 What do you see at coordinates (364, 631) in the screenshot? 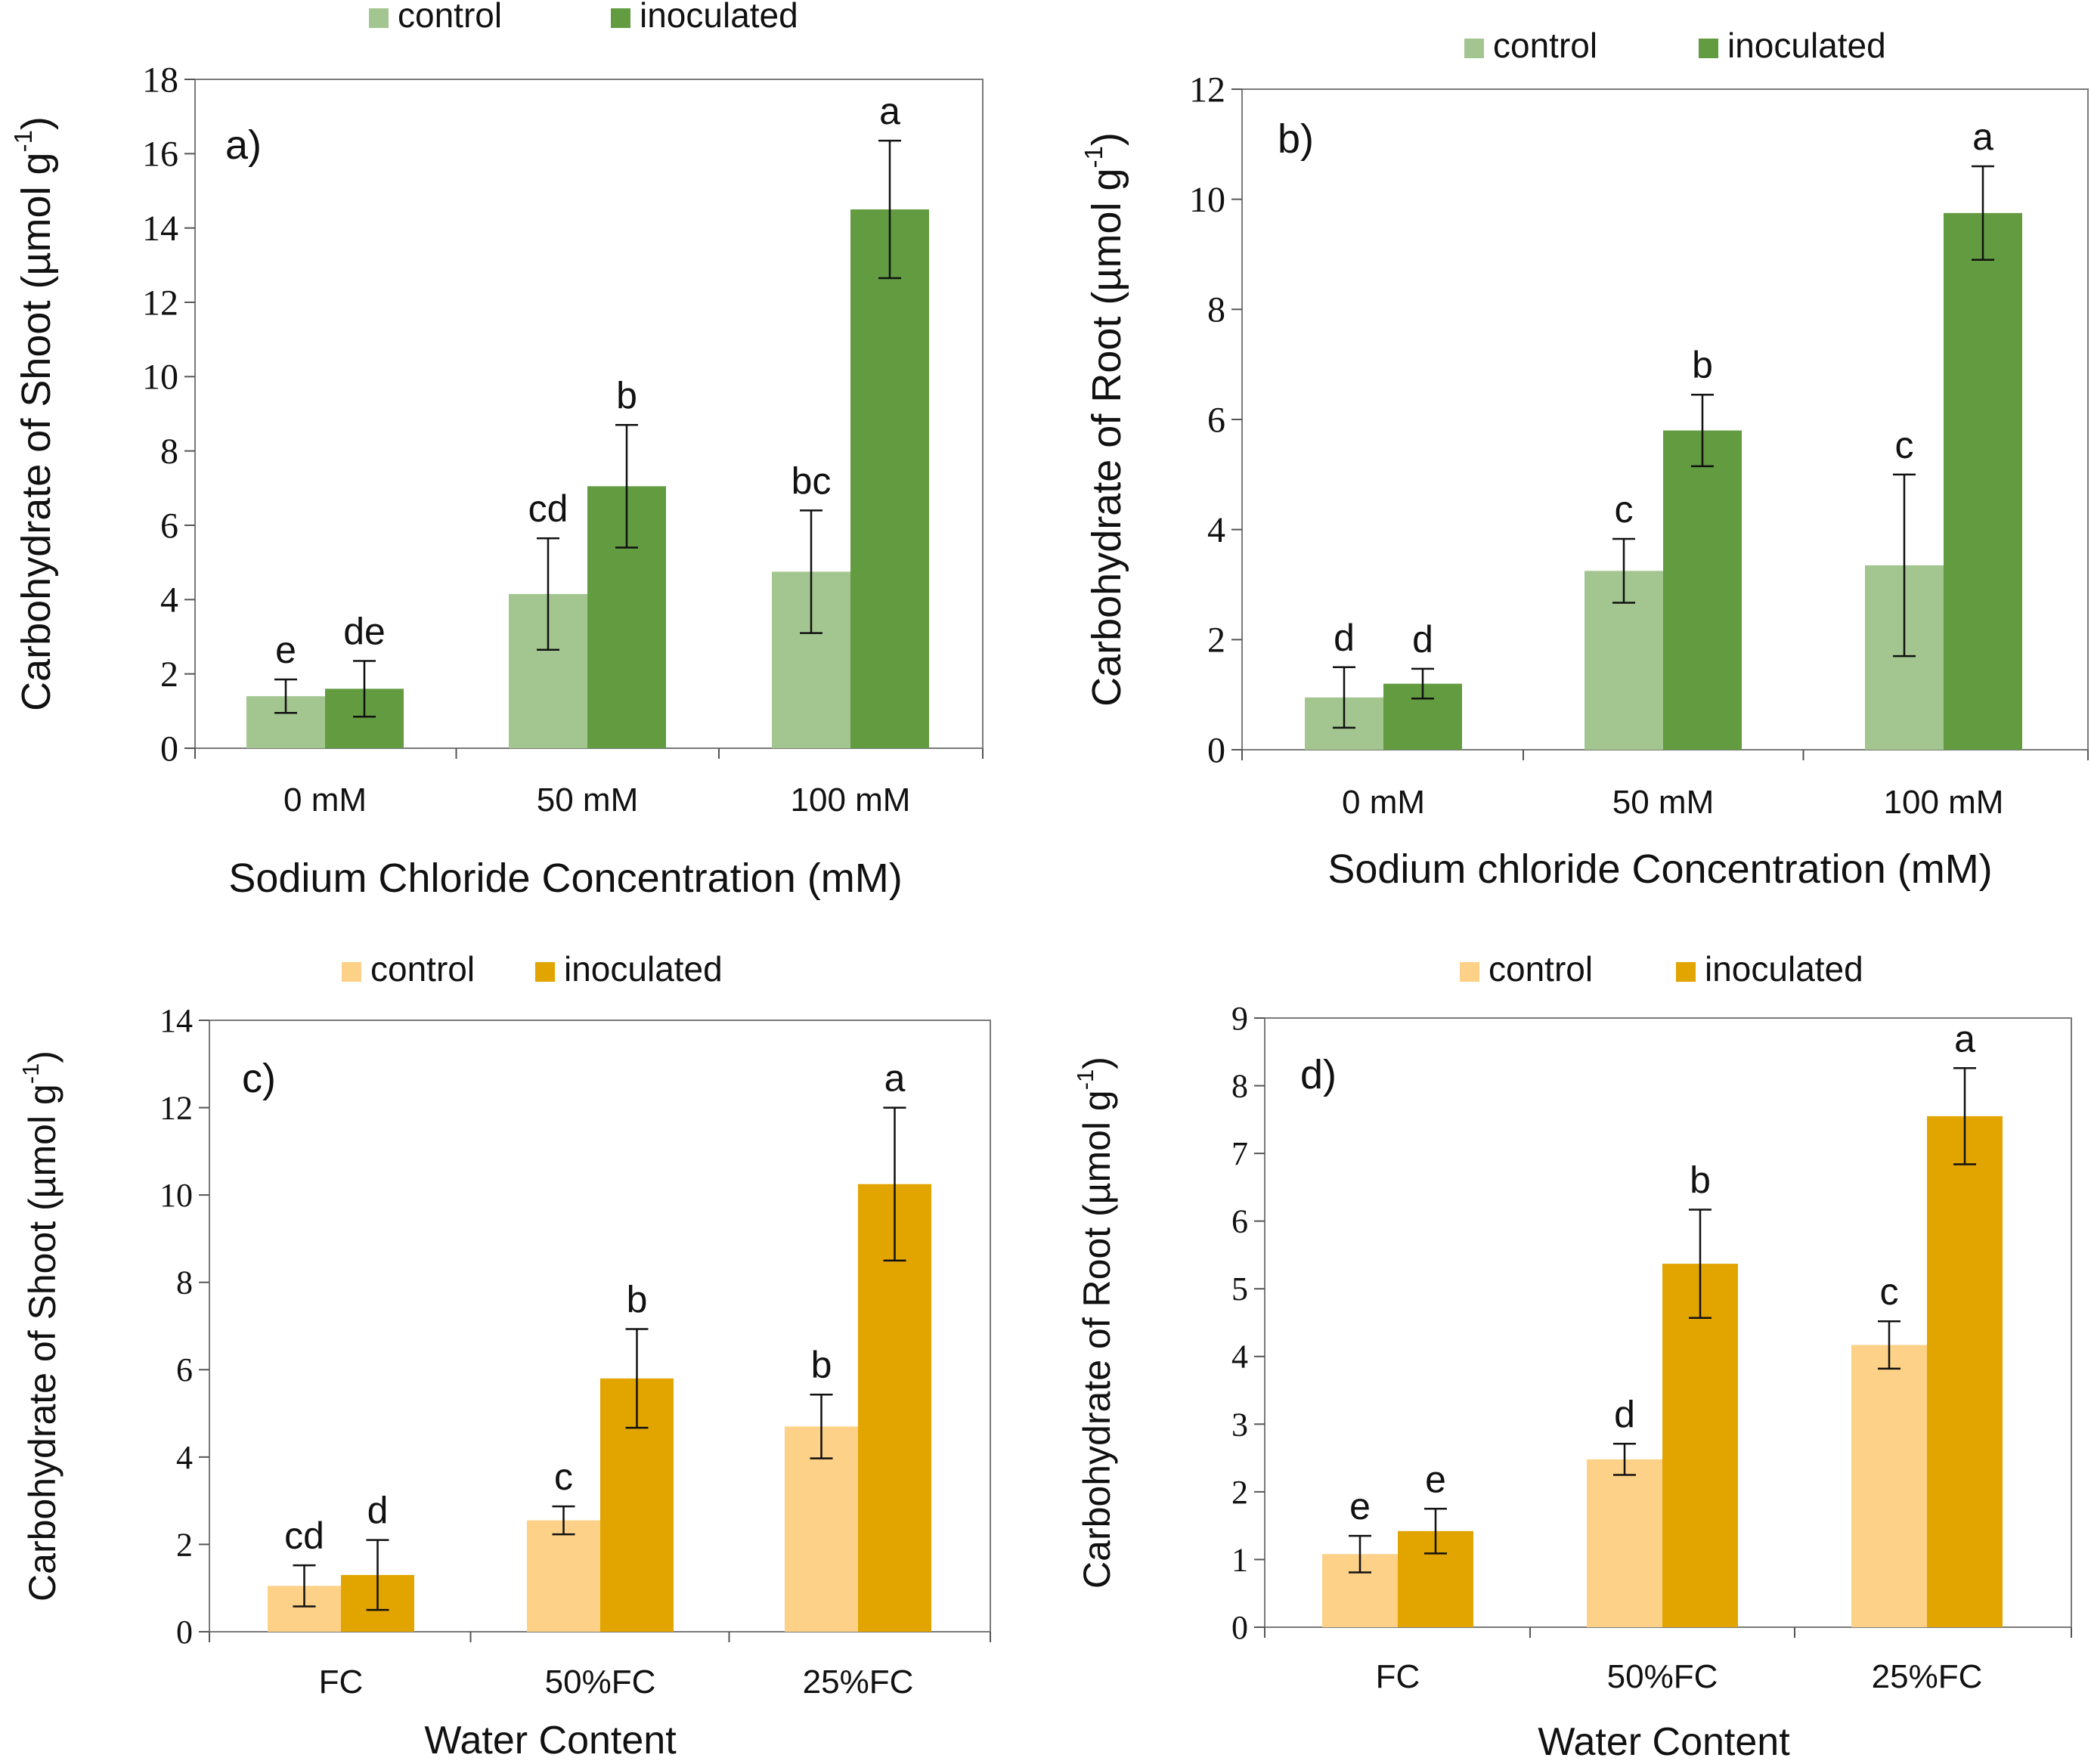
I see `significance-letter: de` at bounding box center [364, 631].